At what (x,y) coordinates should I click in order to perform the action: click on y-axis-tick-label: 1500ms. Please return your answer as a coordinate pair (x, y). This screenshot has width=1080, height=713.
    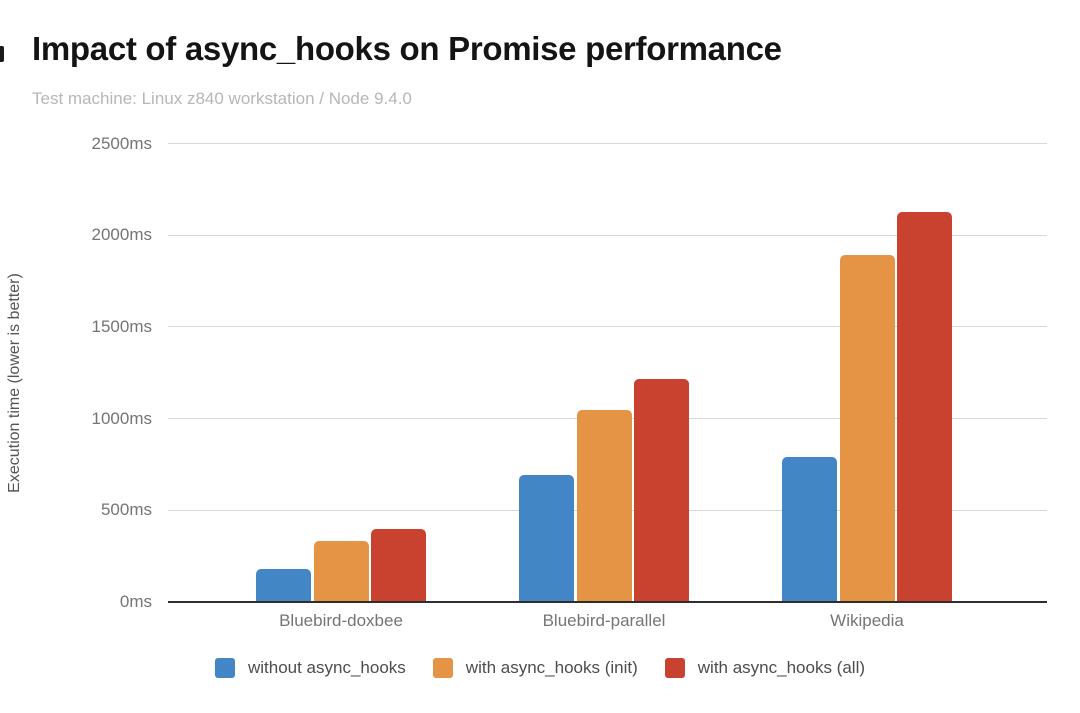
    Looking at the image, I should click on (121, 326).